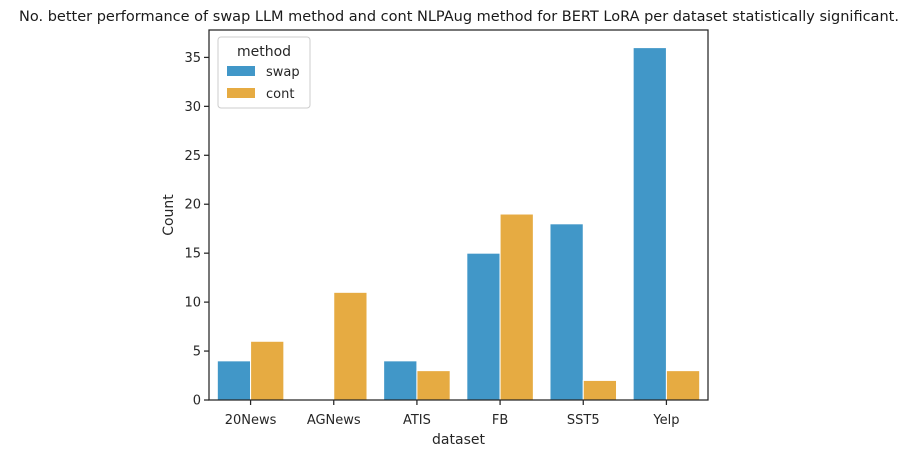  What do you see at coordinates (400, 380) in the screenshot?
I see `bar-swap-ATIS` at bounding box center [400, 380].